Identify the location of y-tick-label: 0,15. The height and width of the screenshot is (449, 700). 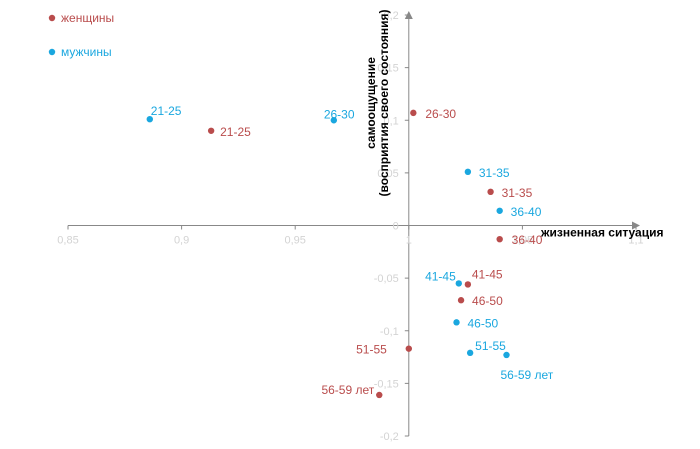
(387, 69).